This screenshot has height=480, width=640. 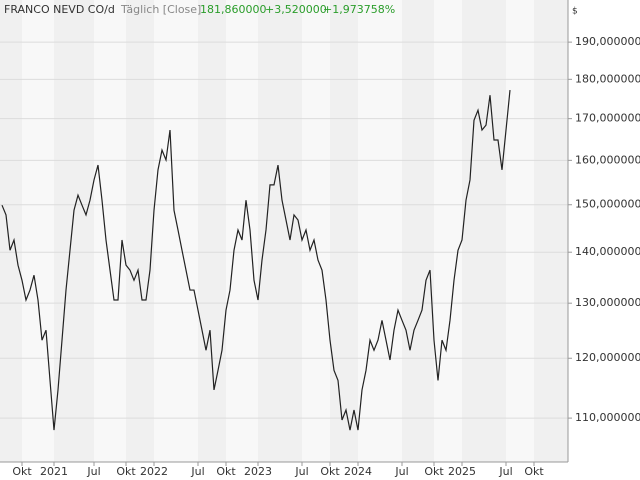 I want to click on y-tick-label: 170,000000, so click(x=607, y=118).